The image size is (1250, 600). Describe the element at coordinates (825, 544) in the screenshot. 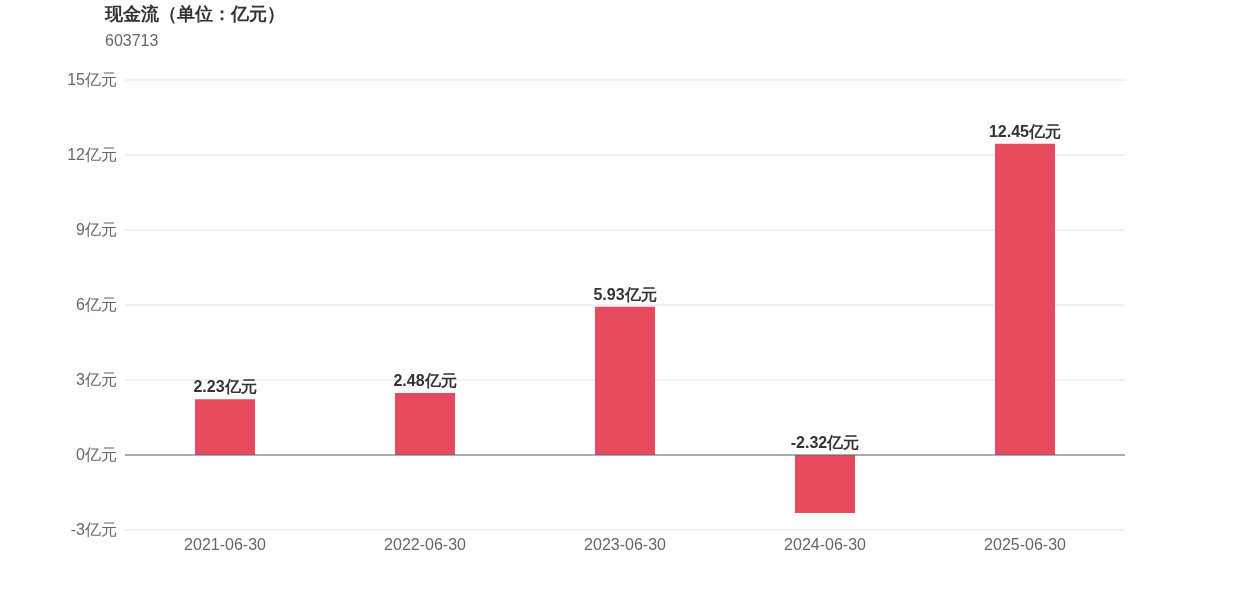

I see `x-tick-label: 2024-06-30` at that location.